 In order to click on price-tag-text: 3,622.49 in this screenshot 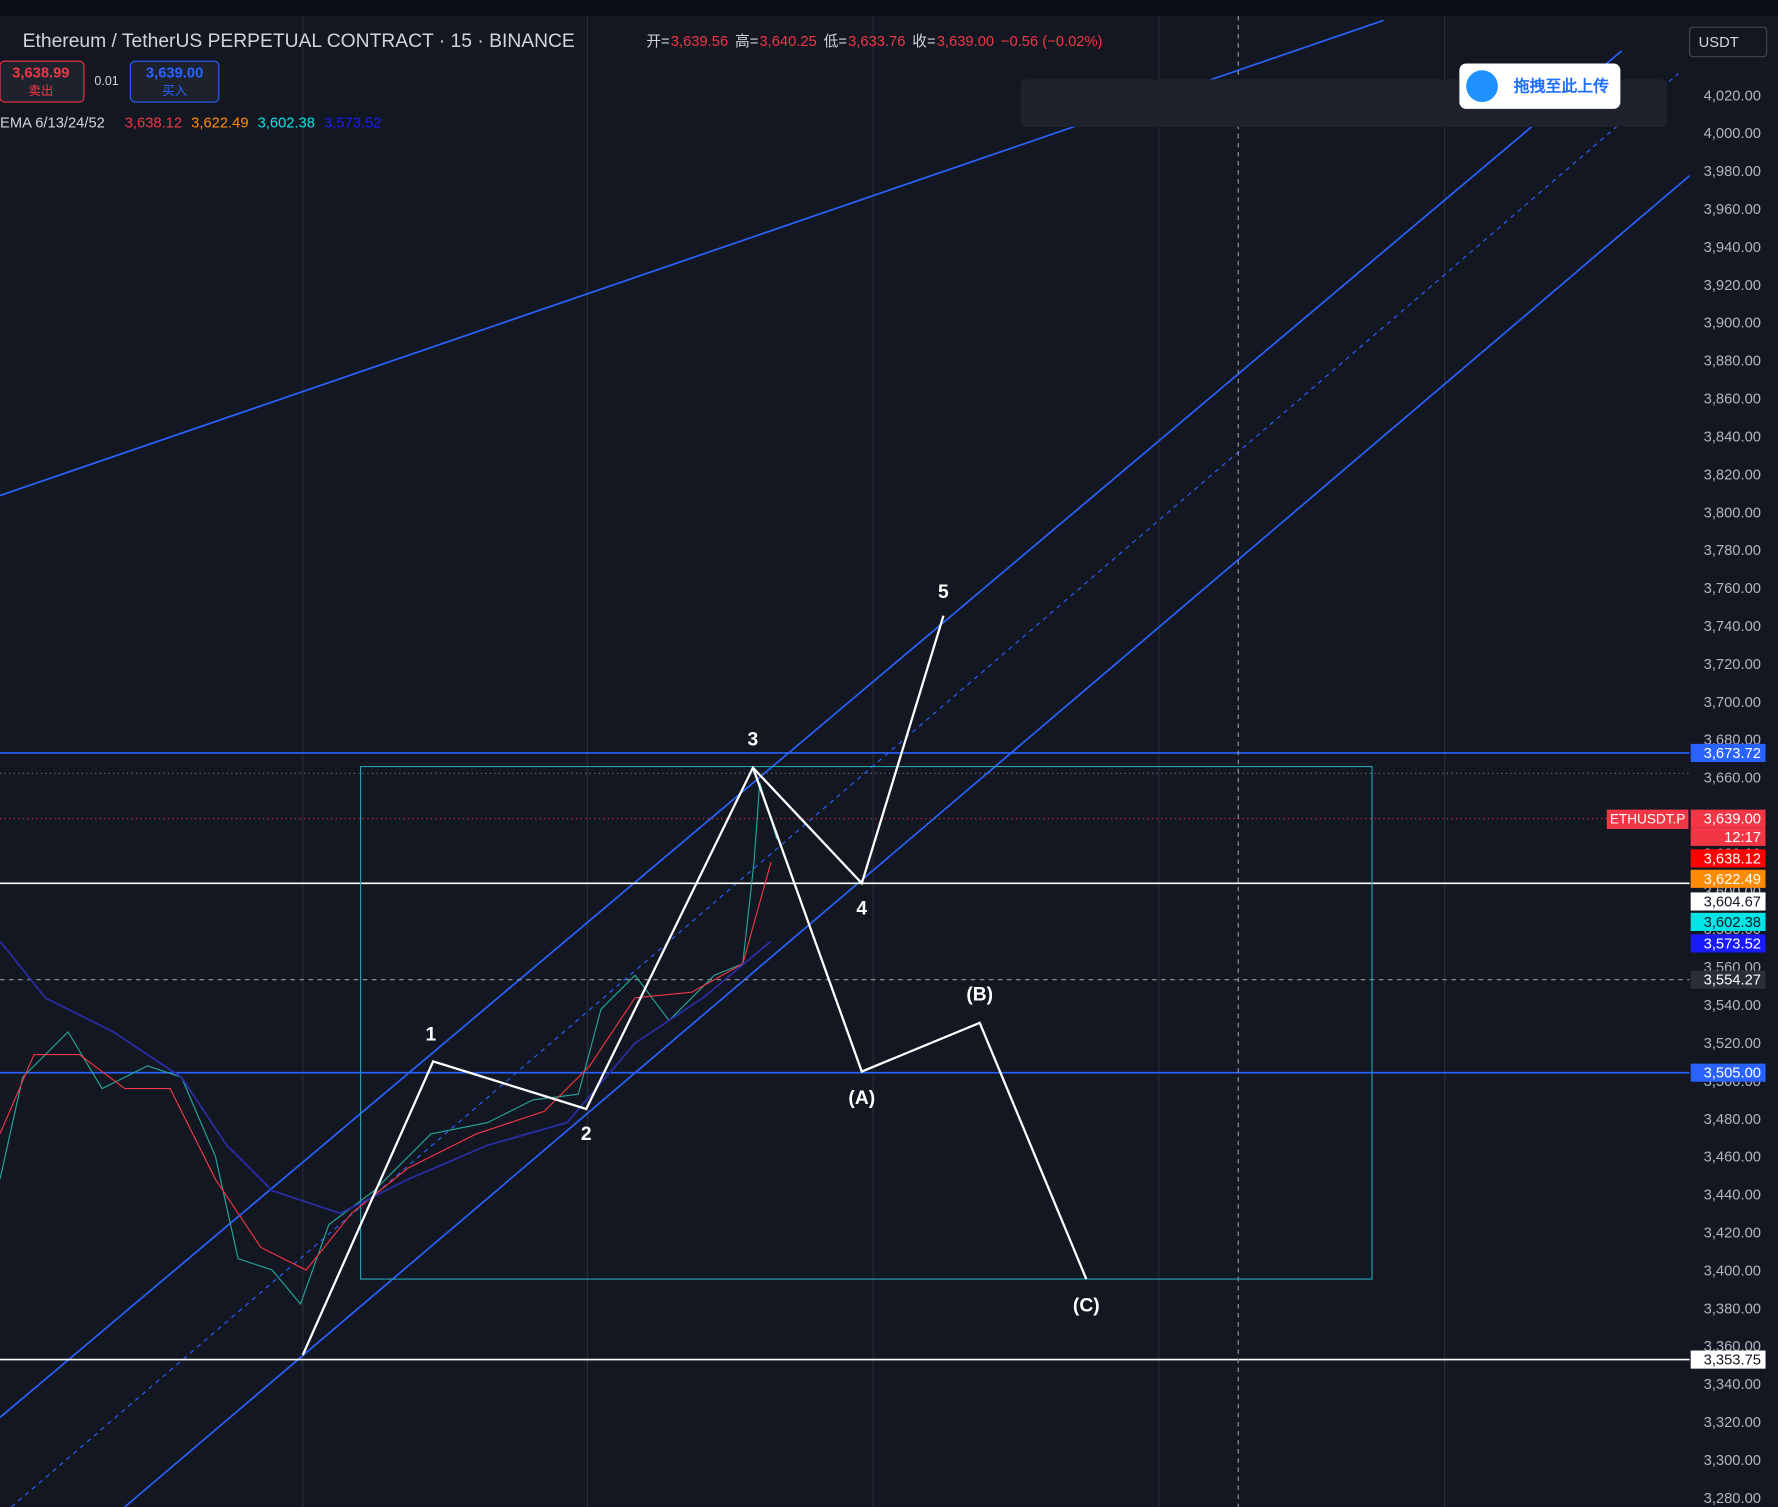, I will do `click(1732, 880)`.